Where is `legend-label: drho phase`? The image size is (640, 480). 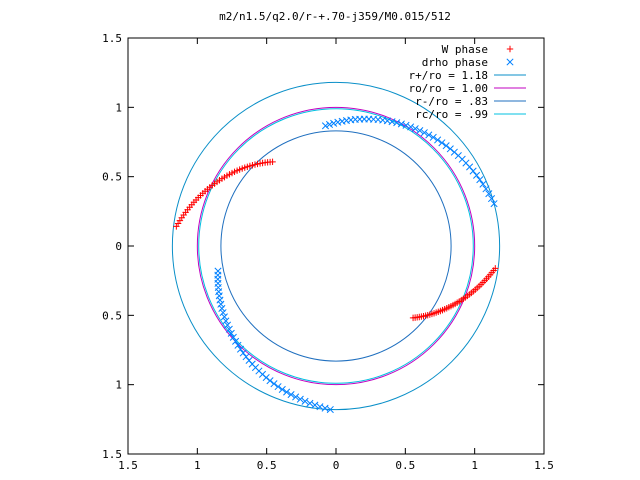
legend-label: drho phase is located at coordinates (455, 62).